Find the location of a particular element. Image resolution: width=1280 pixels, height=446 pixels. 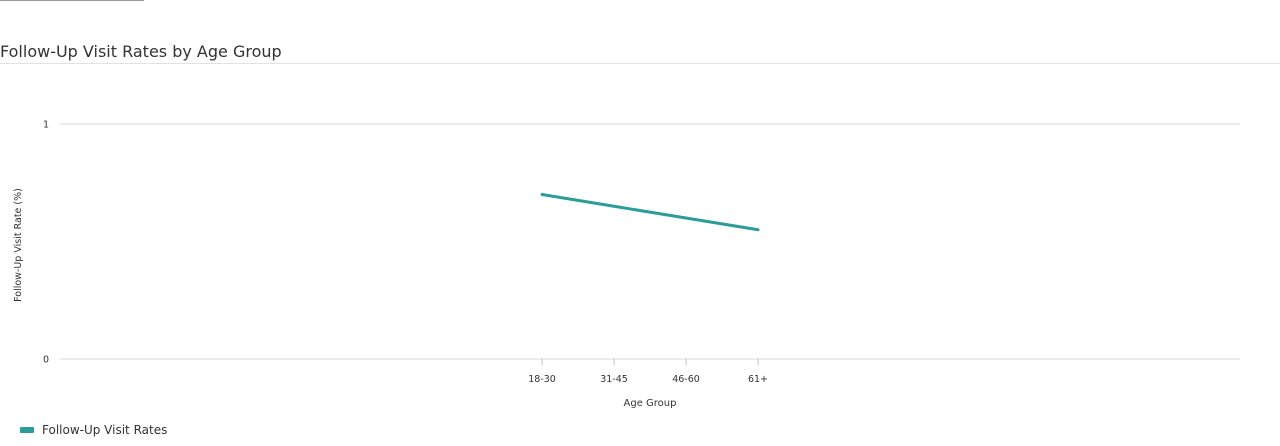

x-tick-label: 31-45 is located at coordinates (614, 379).